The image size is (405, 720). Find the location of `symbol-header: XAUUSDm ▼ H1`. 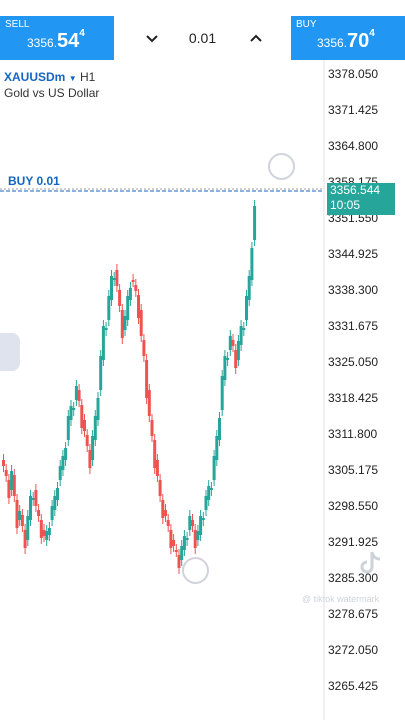

symbol-header: XAUUSDm ▼ H1 is located at coordinates (49, 77).